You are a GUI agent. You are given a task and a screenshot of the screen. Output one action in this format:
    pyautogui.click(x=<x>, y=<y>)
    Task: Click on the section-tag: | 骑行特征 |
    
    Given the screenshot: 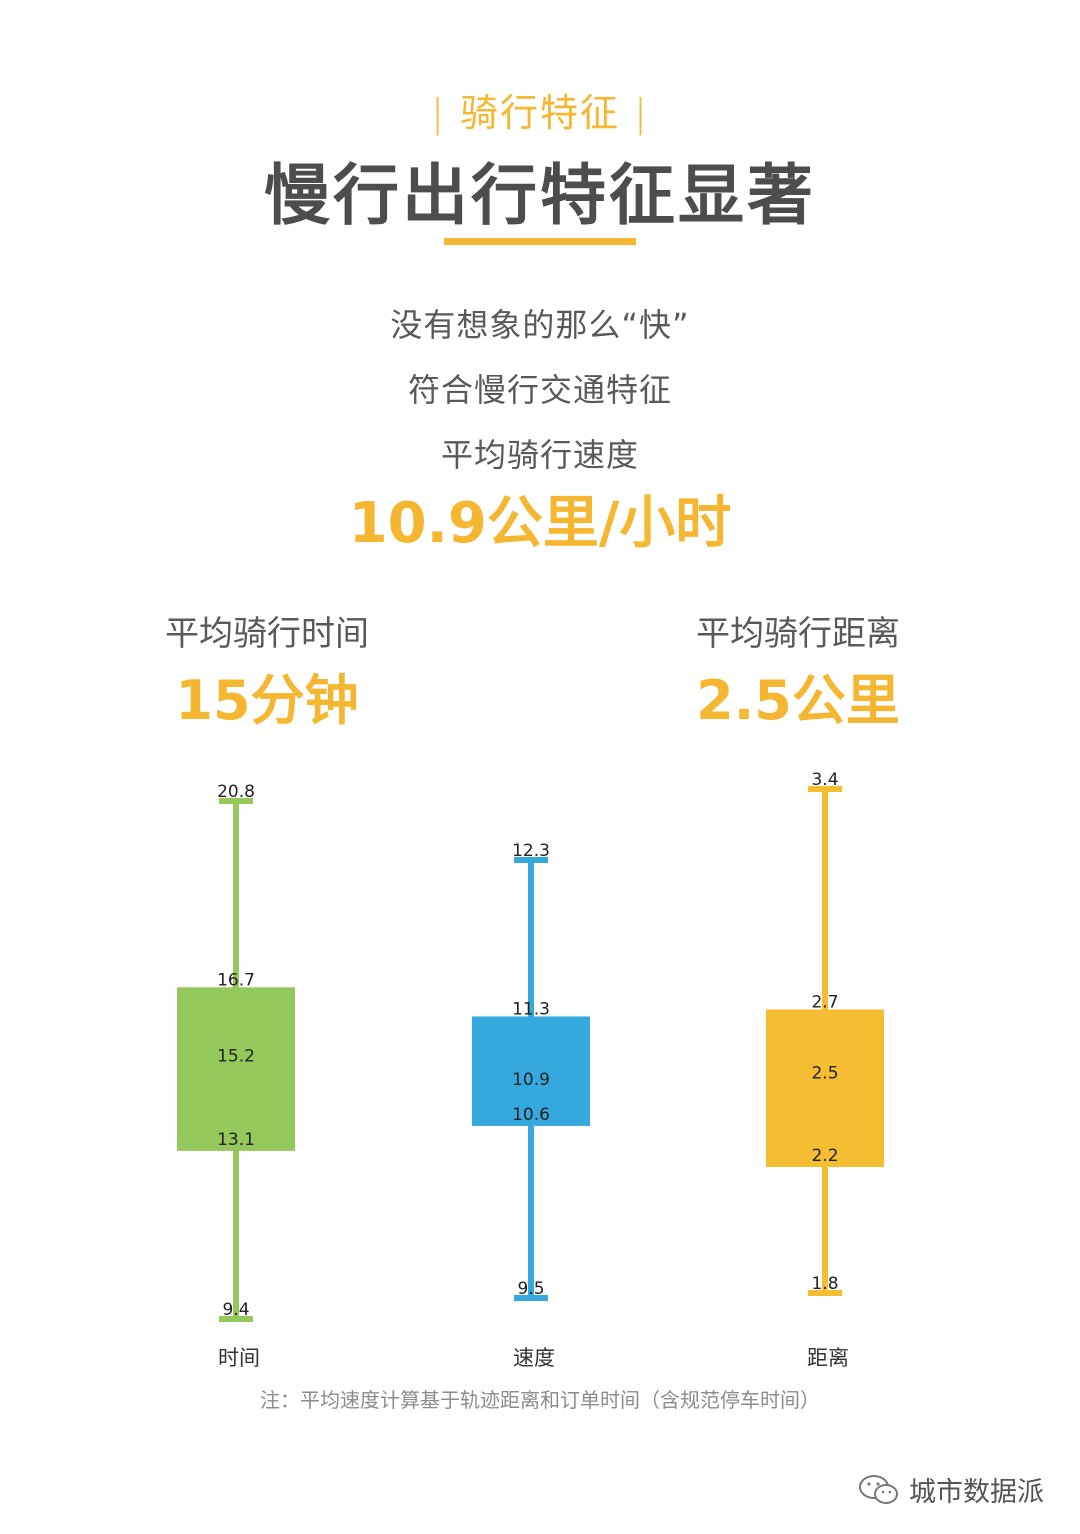 What is the action you would take?
    pyautogui.click(x=540, y=109)
    